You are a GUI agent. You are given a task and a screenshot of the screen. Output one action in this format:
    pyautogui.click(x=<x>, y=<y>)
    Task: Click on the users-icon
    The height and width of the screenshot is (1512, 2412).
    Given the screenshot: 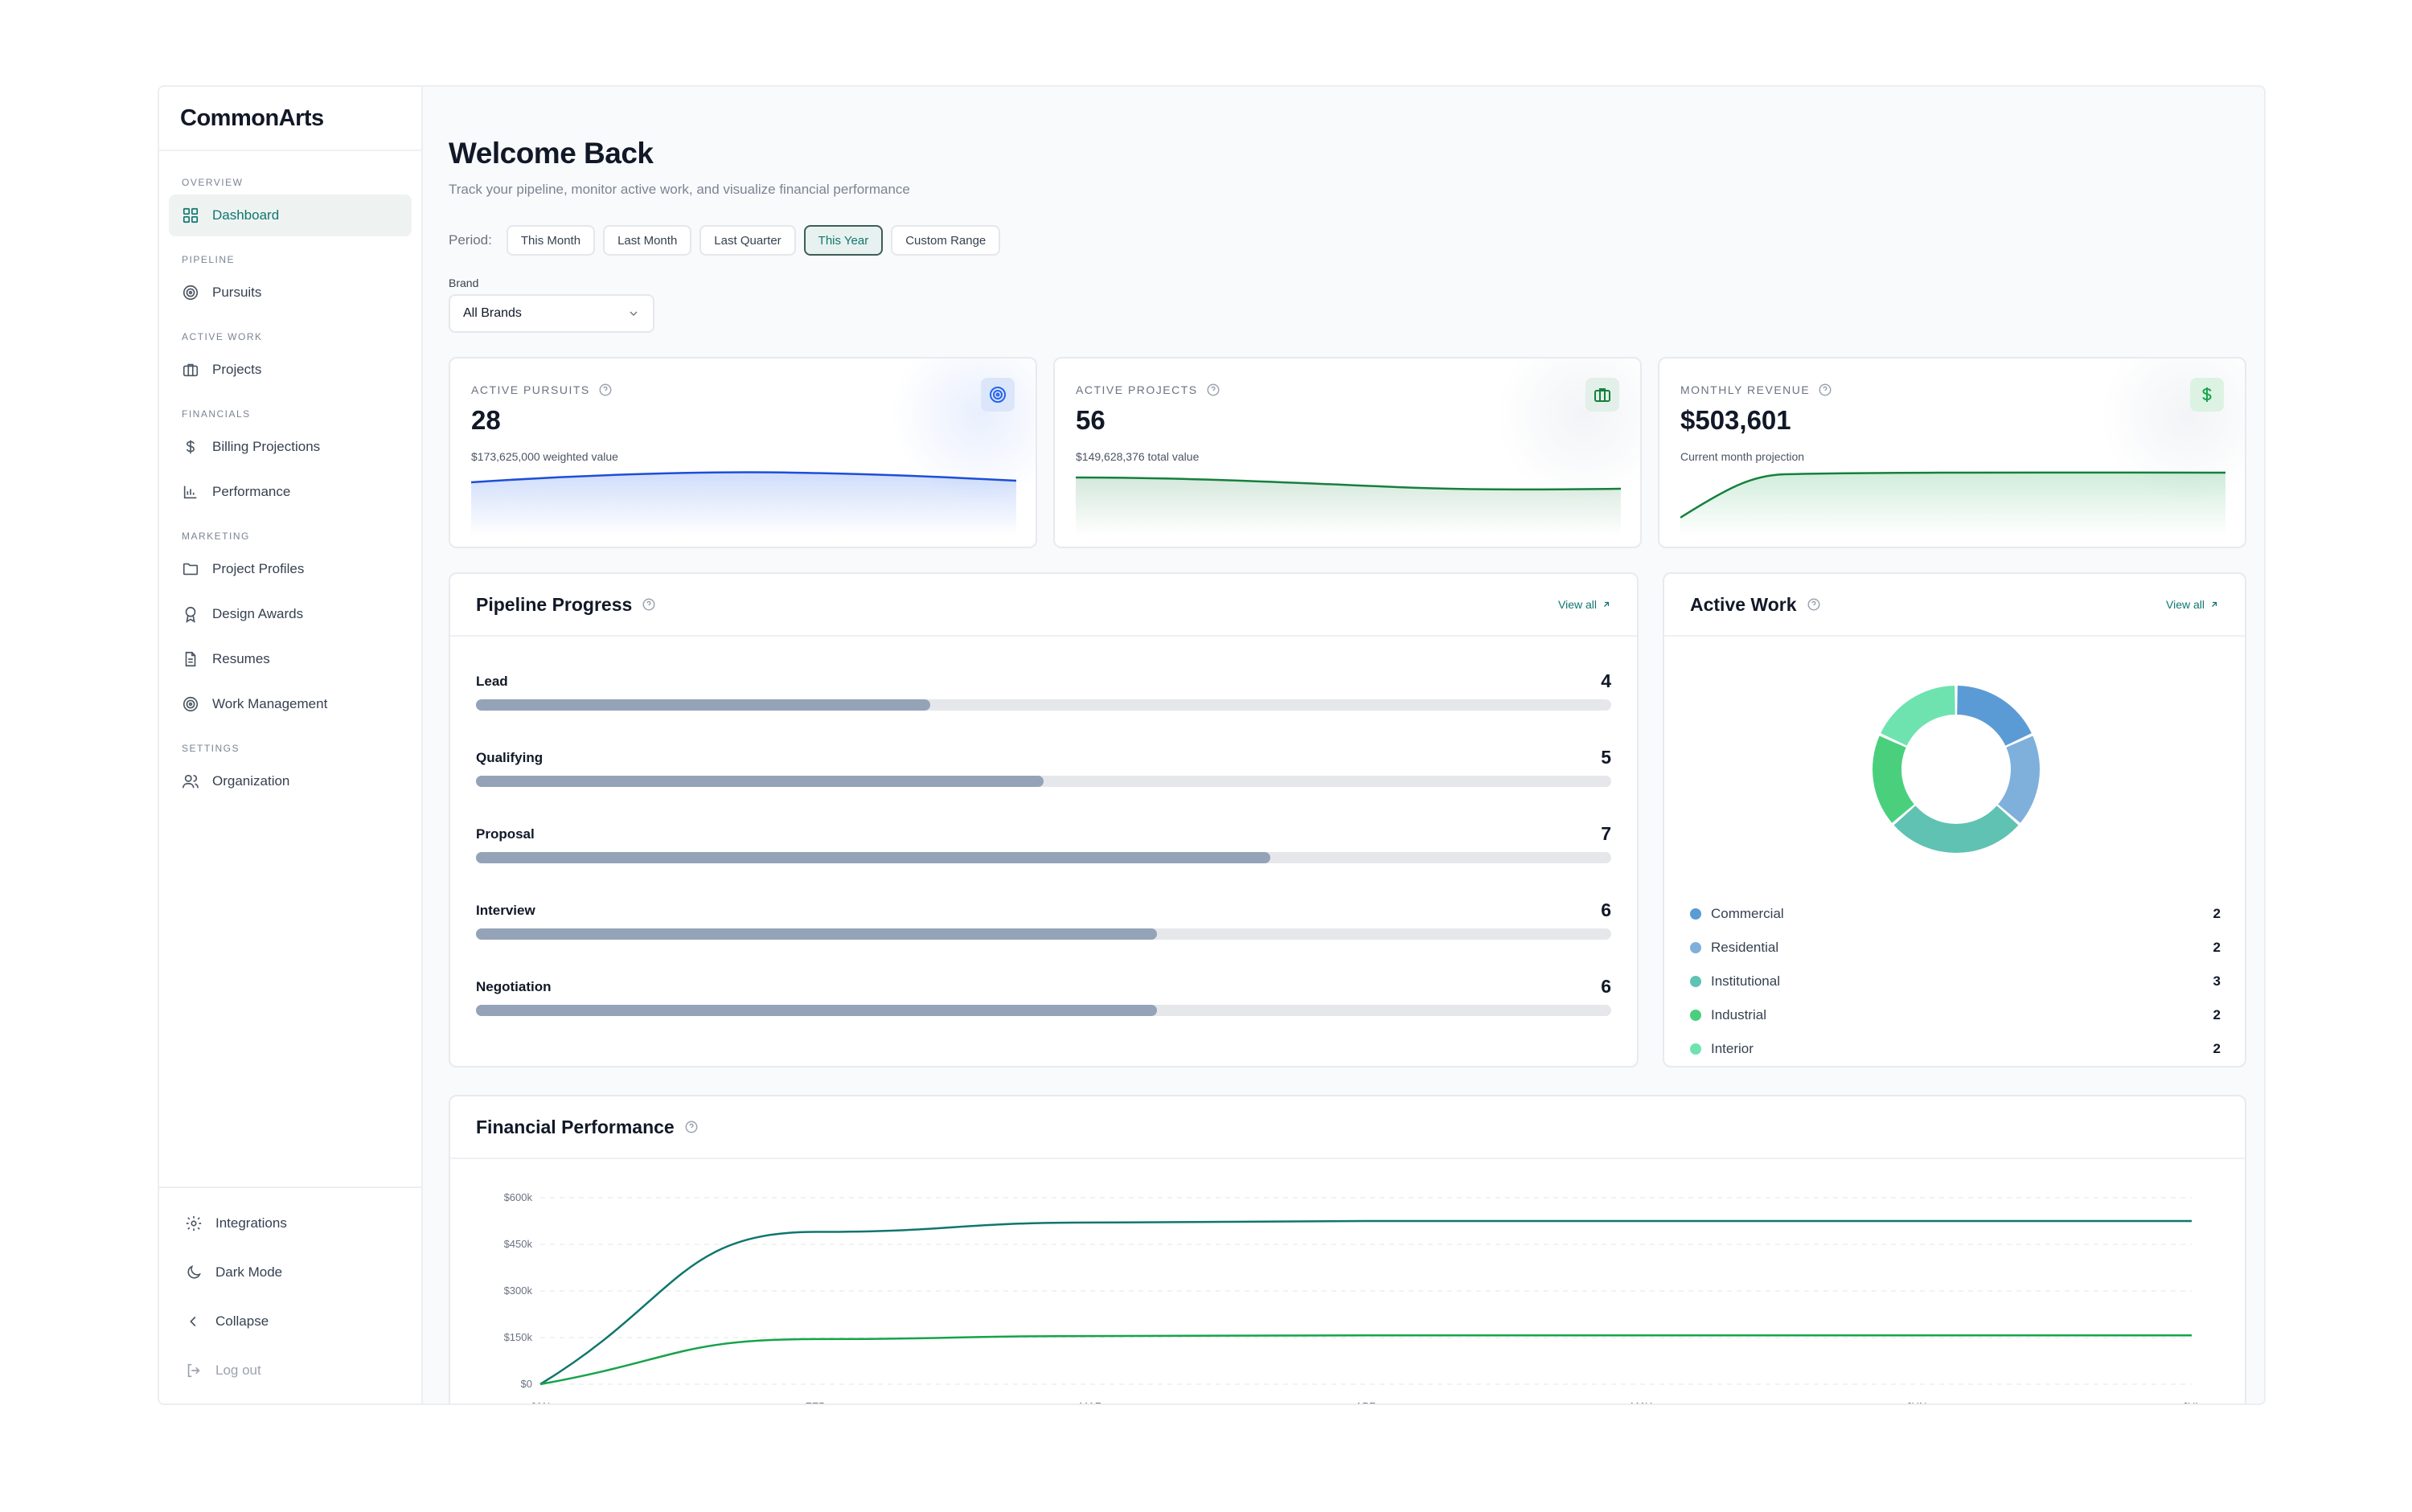 What is the action you would take?
    pyautogui.click(x=191, y=781)
    